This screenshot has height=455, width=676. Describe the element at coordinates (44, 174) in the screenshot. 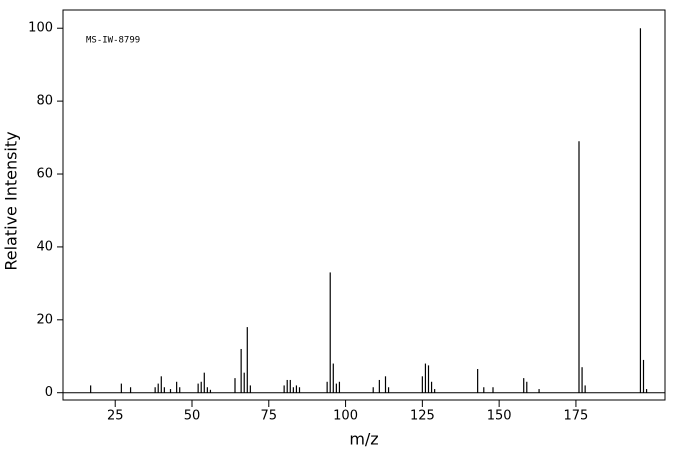

I see `y-tick-label: 60` at that location.